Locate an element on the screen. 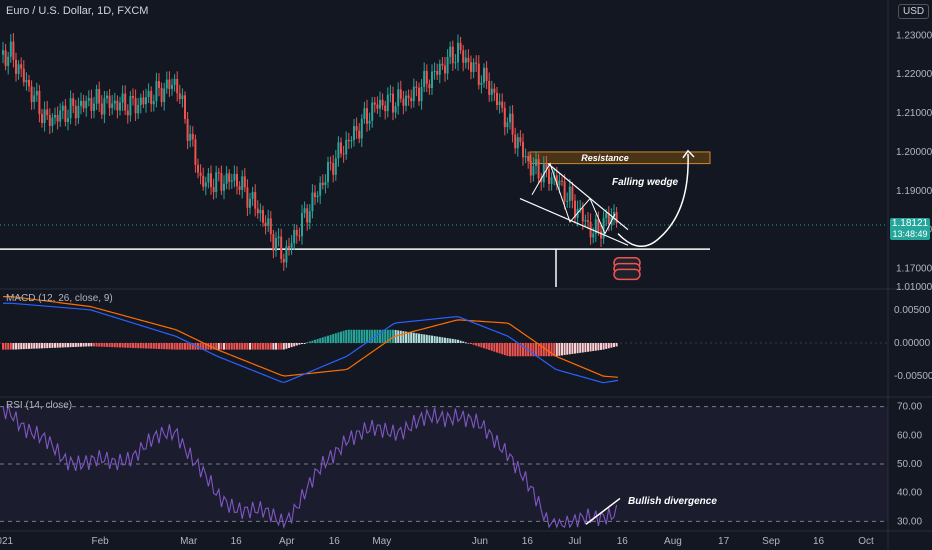  divergence-line is located at coordinates (603, 511).